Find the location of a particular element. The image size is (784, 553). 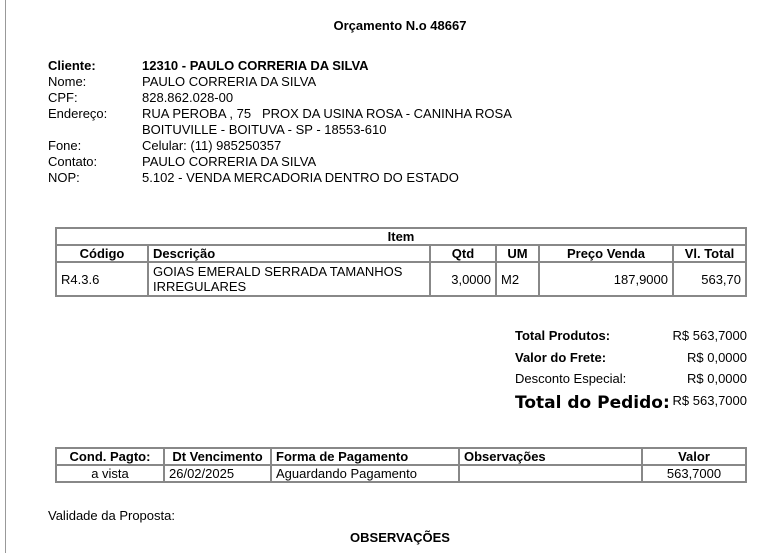

frete-value: R$ 0,0000 is located at coordinates (717, 357).